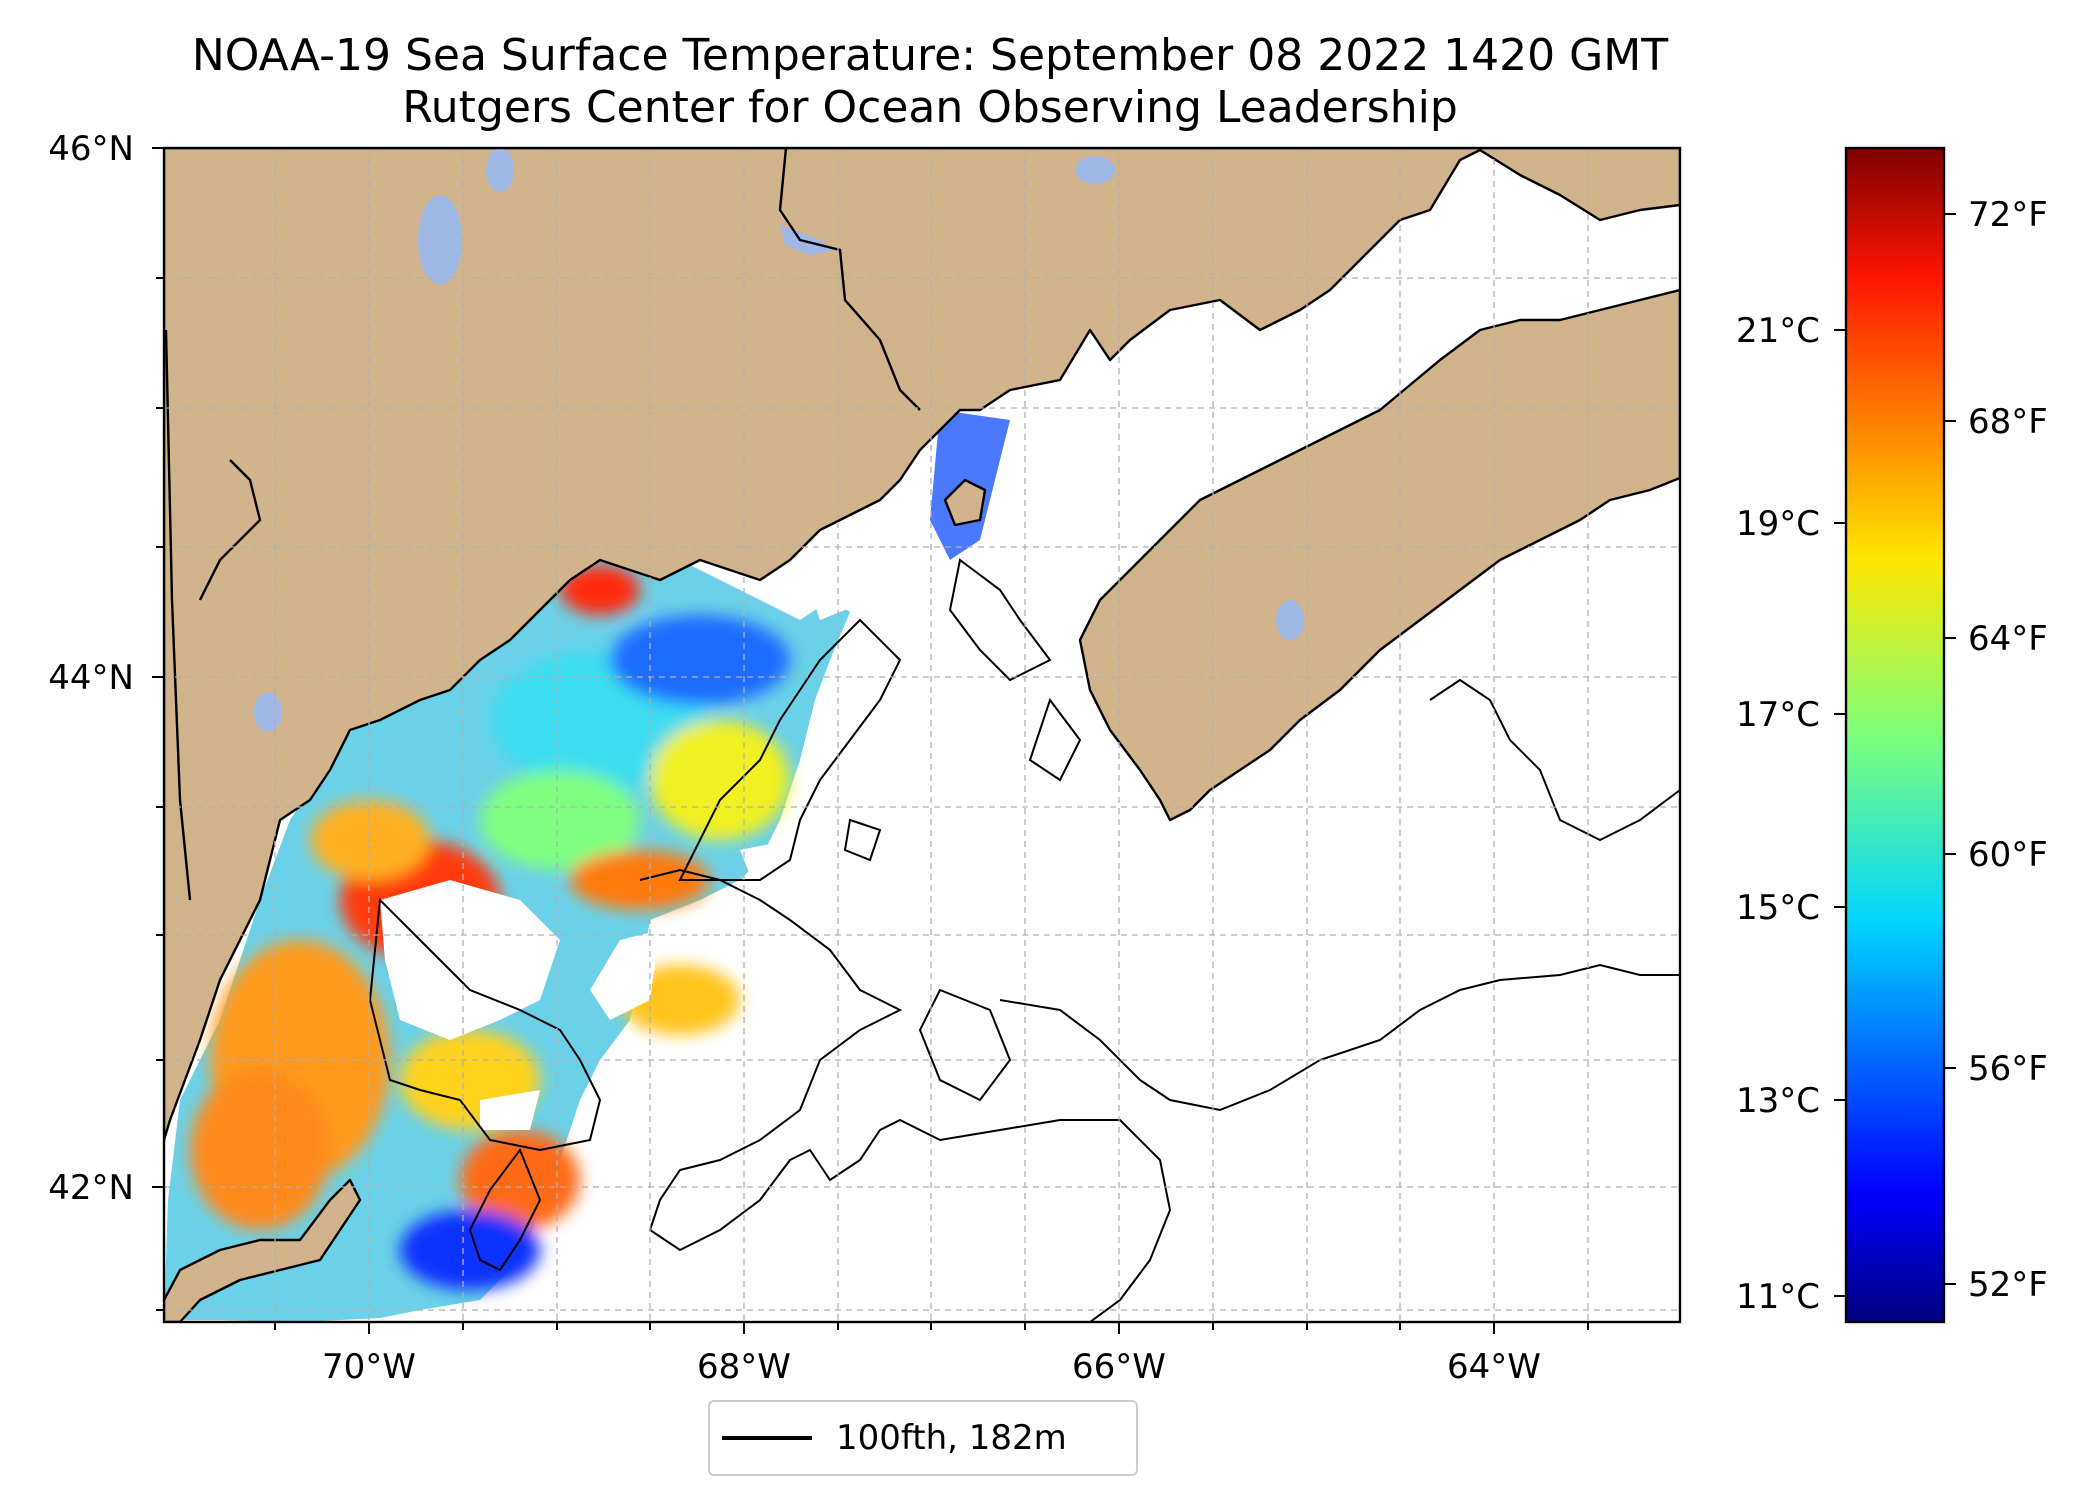  I want to click on cb-c-label-17: 17°C, so click(1778, 715).